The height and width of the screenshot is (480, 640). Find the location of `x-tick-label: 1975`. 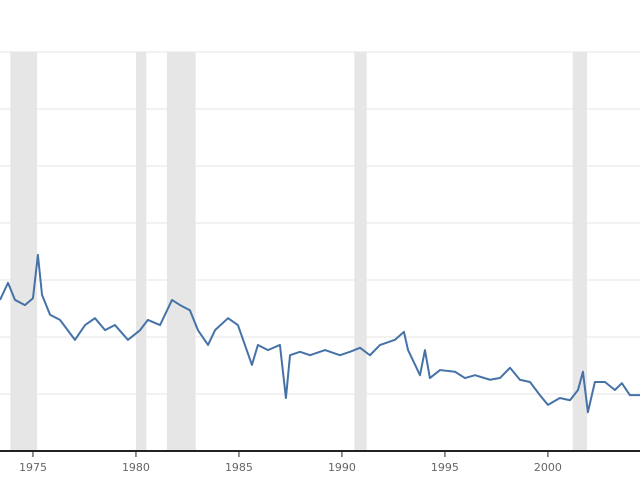

x-tick-label: 1975 is located at coordinates (33, 467).